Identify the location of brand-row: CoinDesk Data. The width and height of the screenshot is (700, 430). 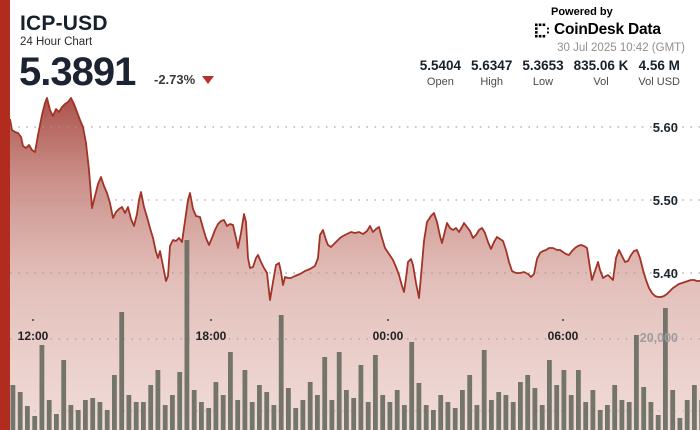
(610, 30).